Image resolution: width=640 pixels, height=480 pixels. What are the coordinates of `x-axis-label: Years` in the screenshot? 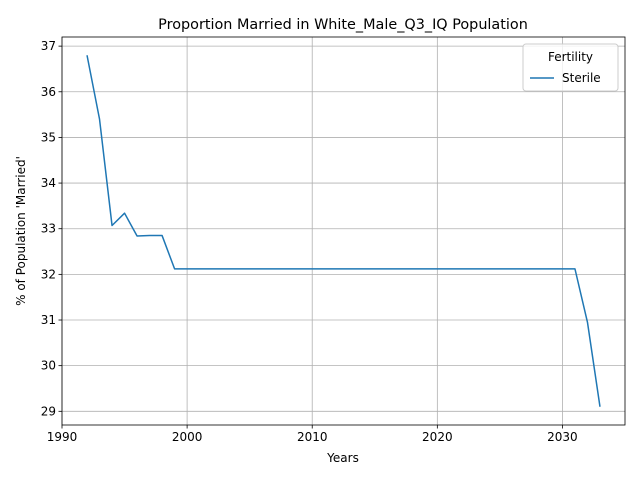 It's located at (342, 458).